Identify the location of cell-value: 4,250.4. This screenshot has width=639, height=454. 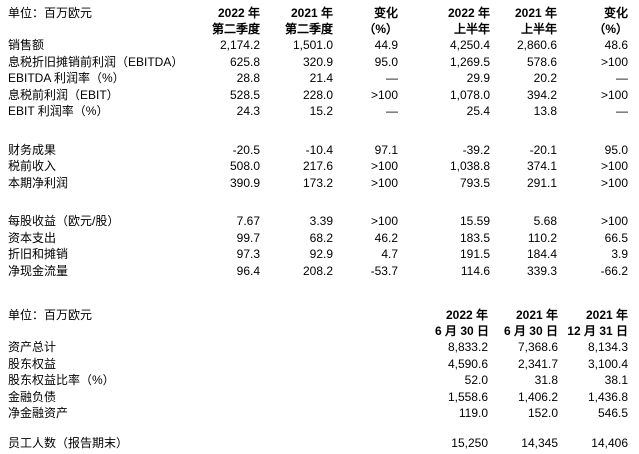
(469, 45).